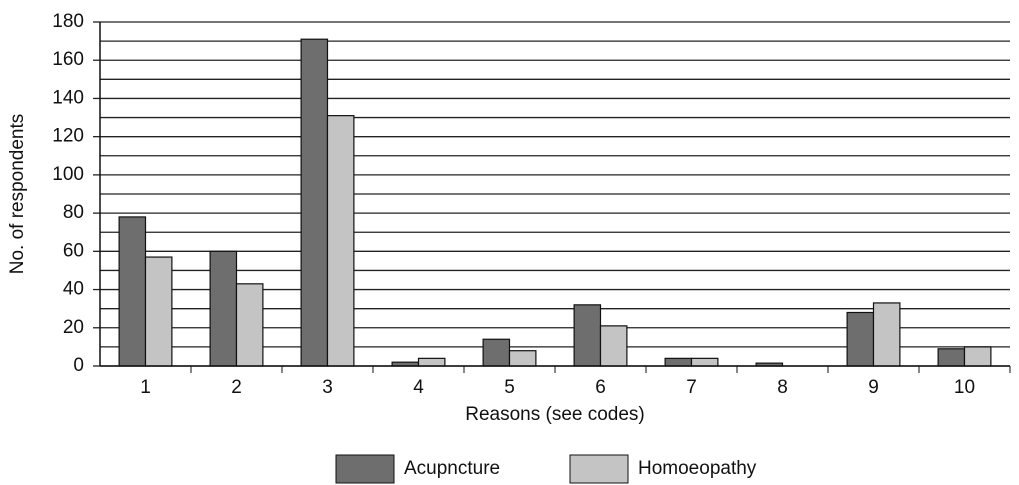 This screenshot has width=1019, height=485. What do you see at coordinates (68, 174) in the screenshot?
I see `y-tick-label: 100` at bounding box center [68, 174].